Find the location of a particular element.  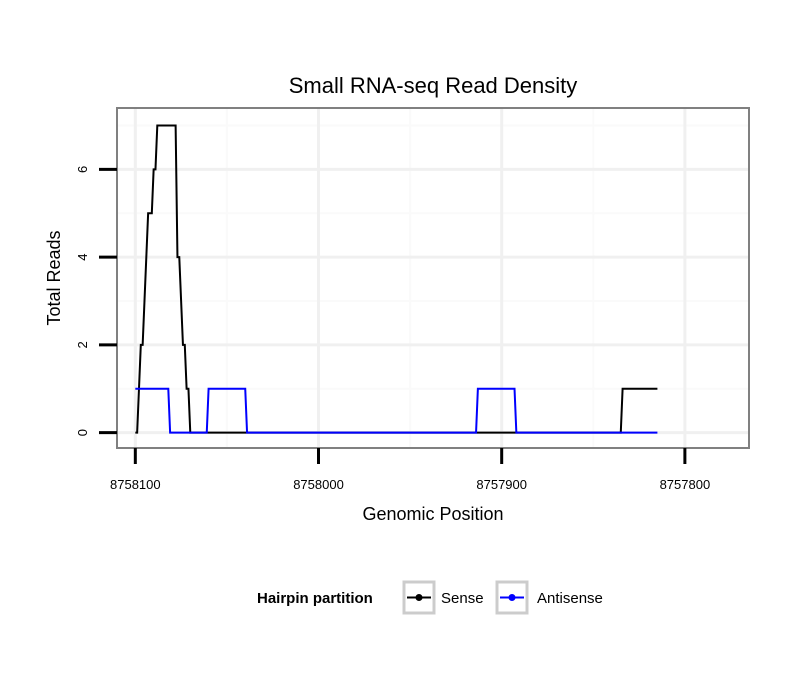

chart-title: Small RNA-seq Read Density is located at coordinates (433, 85).